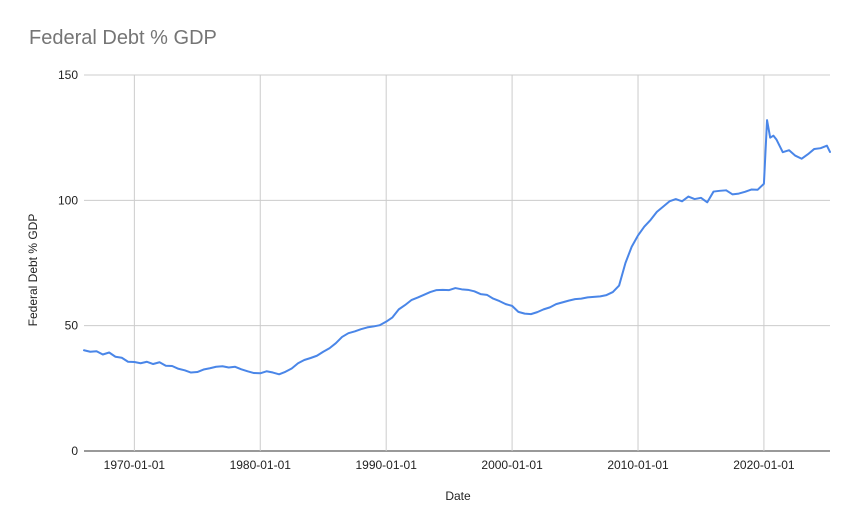  What do you see at coordinates (512, 465) in the screenshot?
I see `x-tick-label: 2000-01-01` at bounding box center [512, 465].